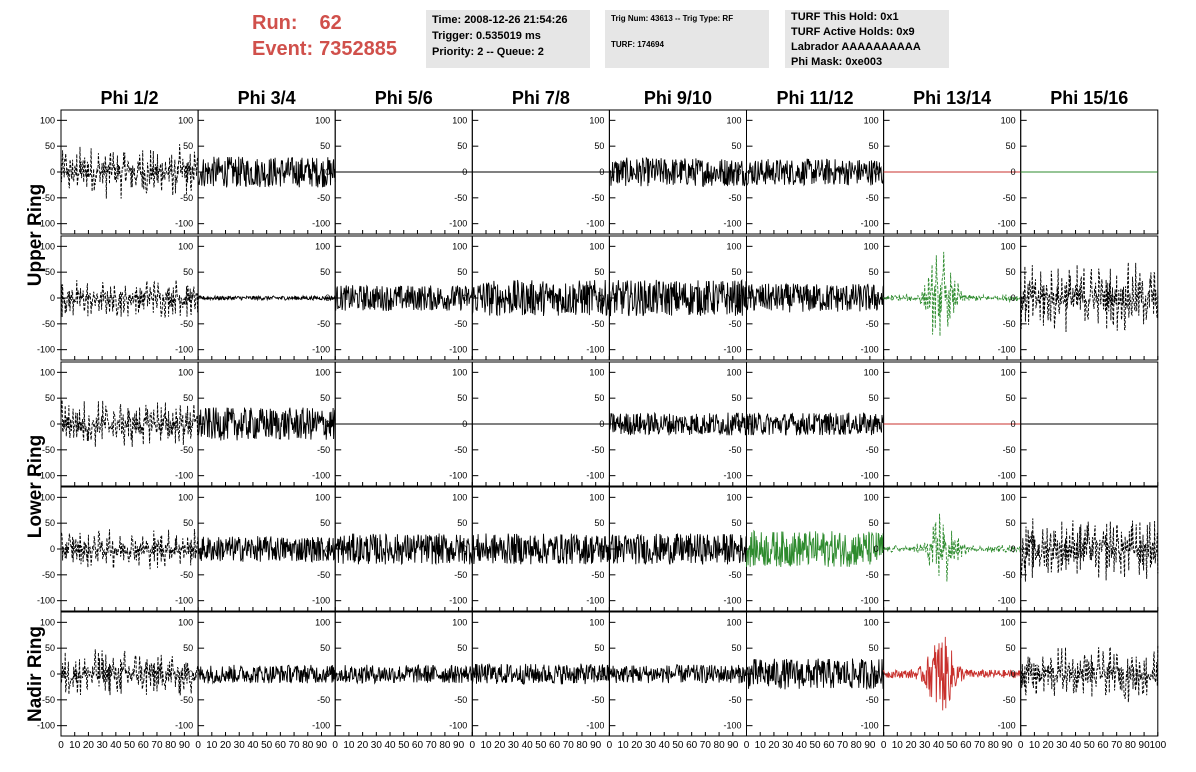 The width and height of the screenshot is (1196, 772). What do you see at coordinates (1089, 98) in the screenshot?
I see `column-header: Phi 15/16` at bounding box center [1089, 98].